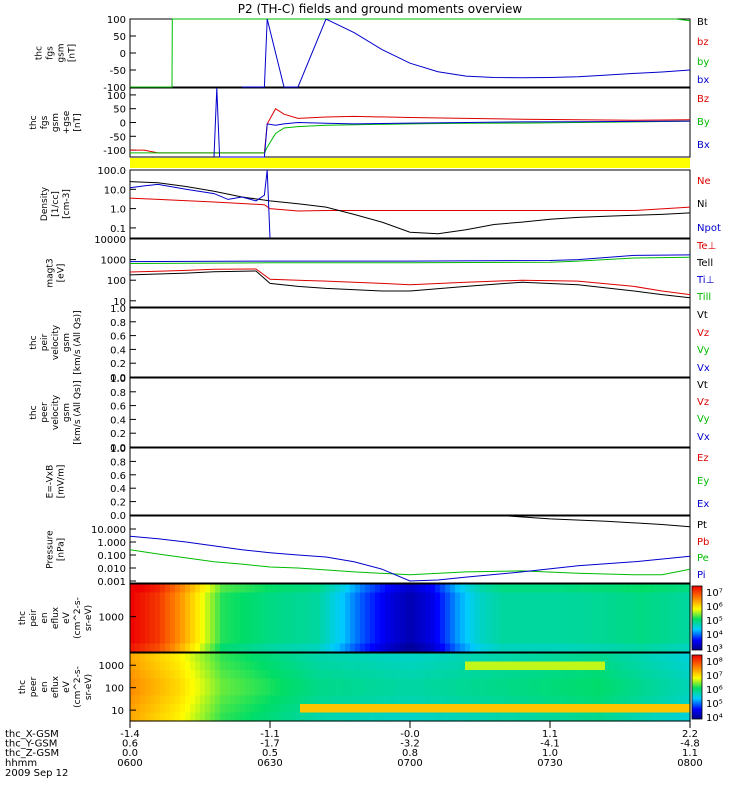 This screenshot has height=800, width=750. What do you see at coordinates (118, 229) in the screenshot?
I see `ytick-label: 0.1` at bounding box center [118, 229].